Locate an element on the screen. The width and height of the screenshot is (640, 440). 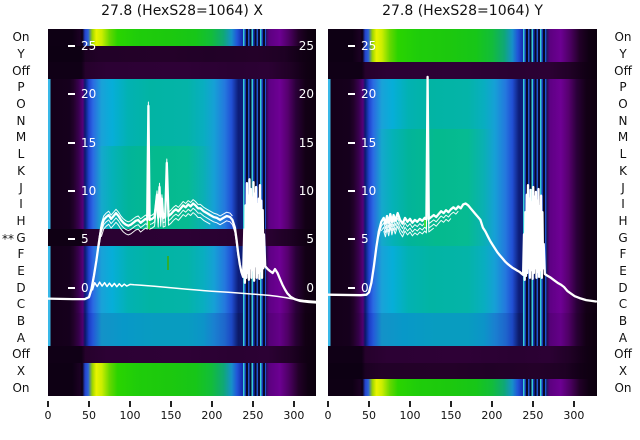
y-tick-label-10: 10 is located at coordinates (82, 191).